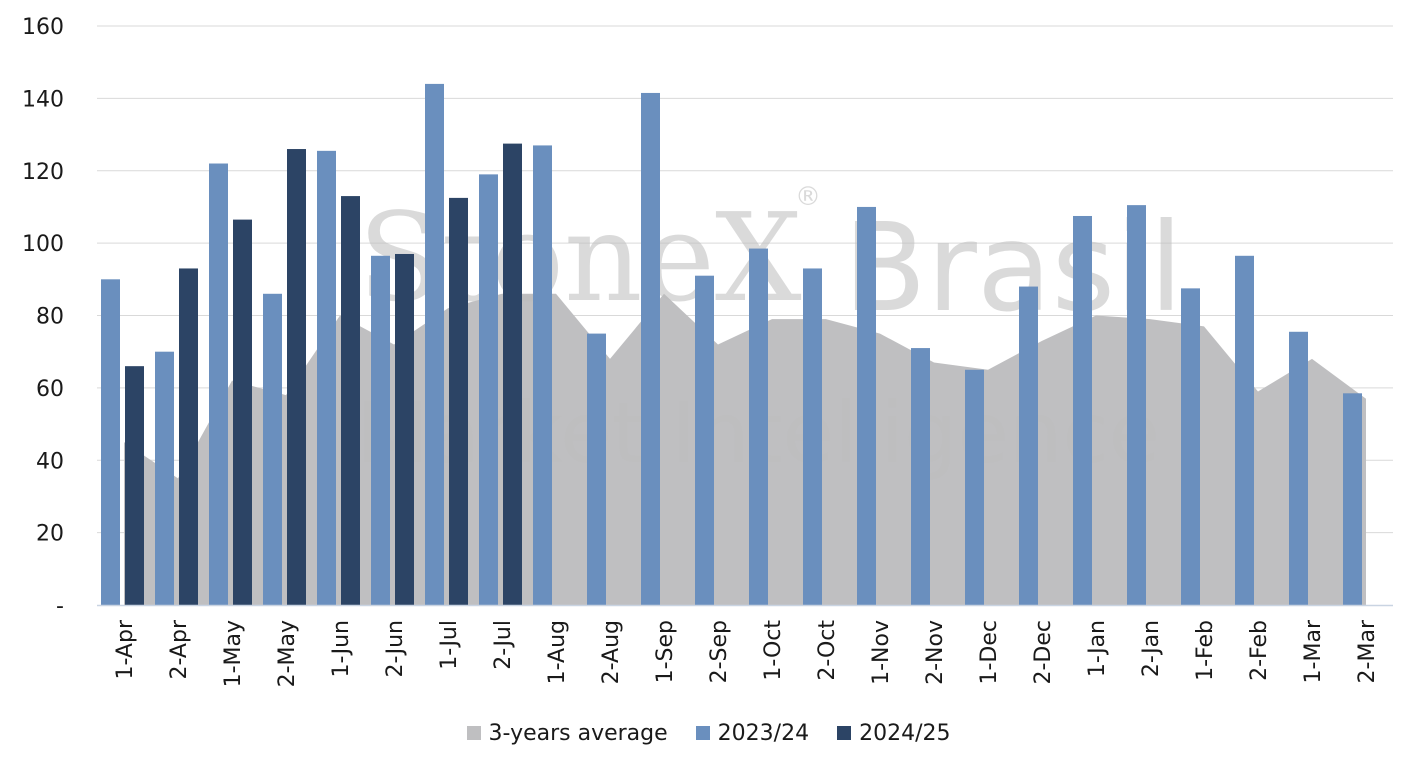 This screenshot has height=768, width=1417. What do you see at coordinates (611, 652) in the screenshot?
I see `x-tick-label: 2-Aug` at bounding box center [611, 652].